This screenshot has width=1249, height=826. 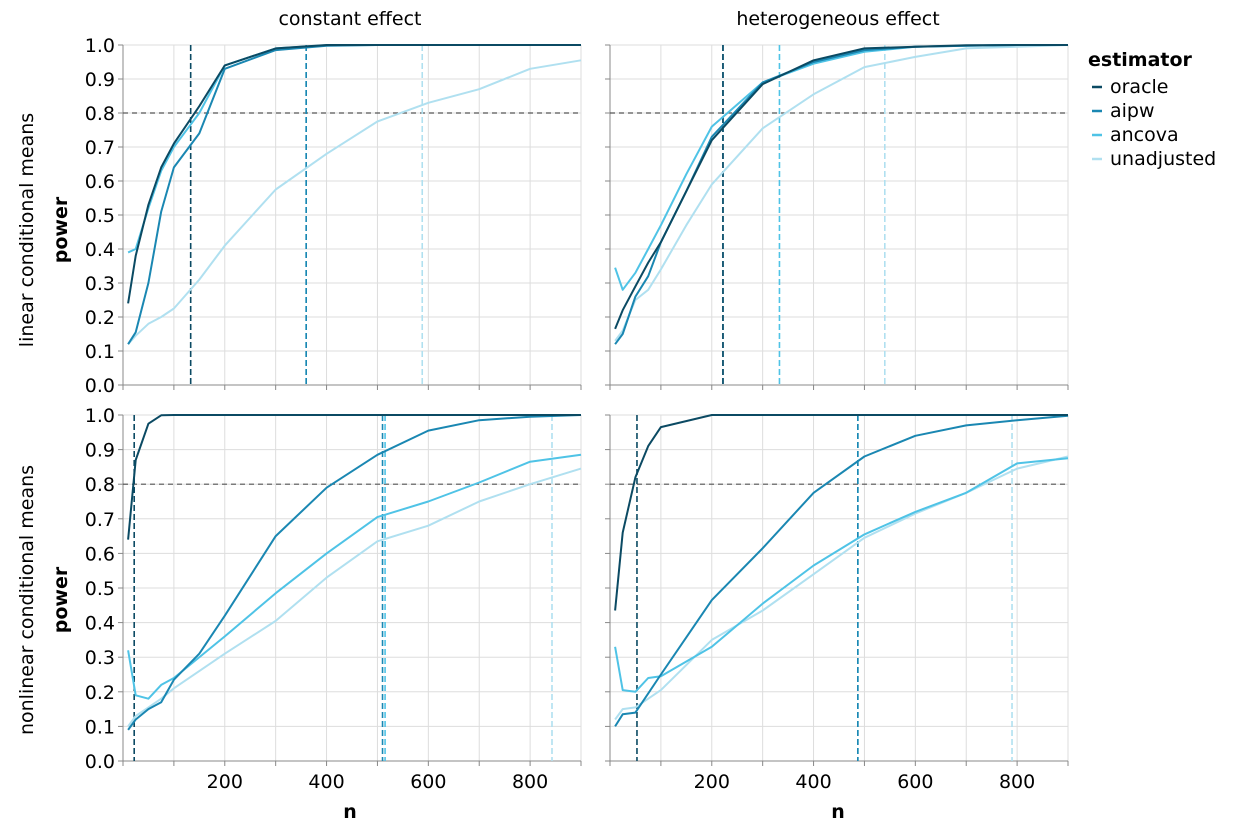 I want to click on y-axis-title-top: power, so click(x=61, y=229).